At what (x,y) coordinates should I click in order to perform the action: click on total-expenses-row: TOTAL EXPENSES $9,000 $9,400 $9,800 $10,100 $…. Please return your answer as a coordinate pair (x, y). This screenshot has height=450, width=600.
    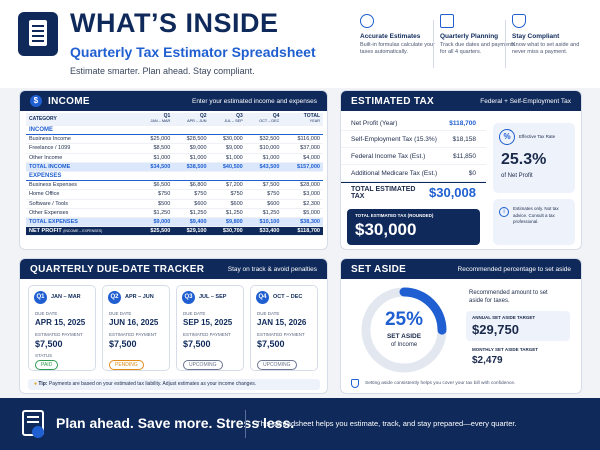
    Looking at the image, I should click on (174, 222).